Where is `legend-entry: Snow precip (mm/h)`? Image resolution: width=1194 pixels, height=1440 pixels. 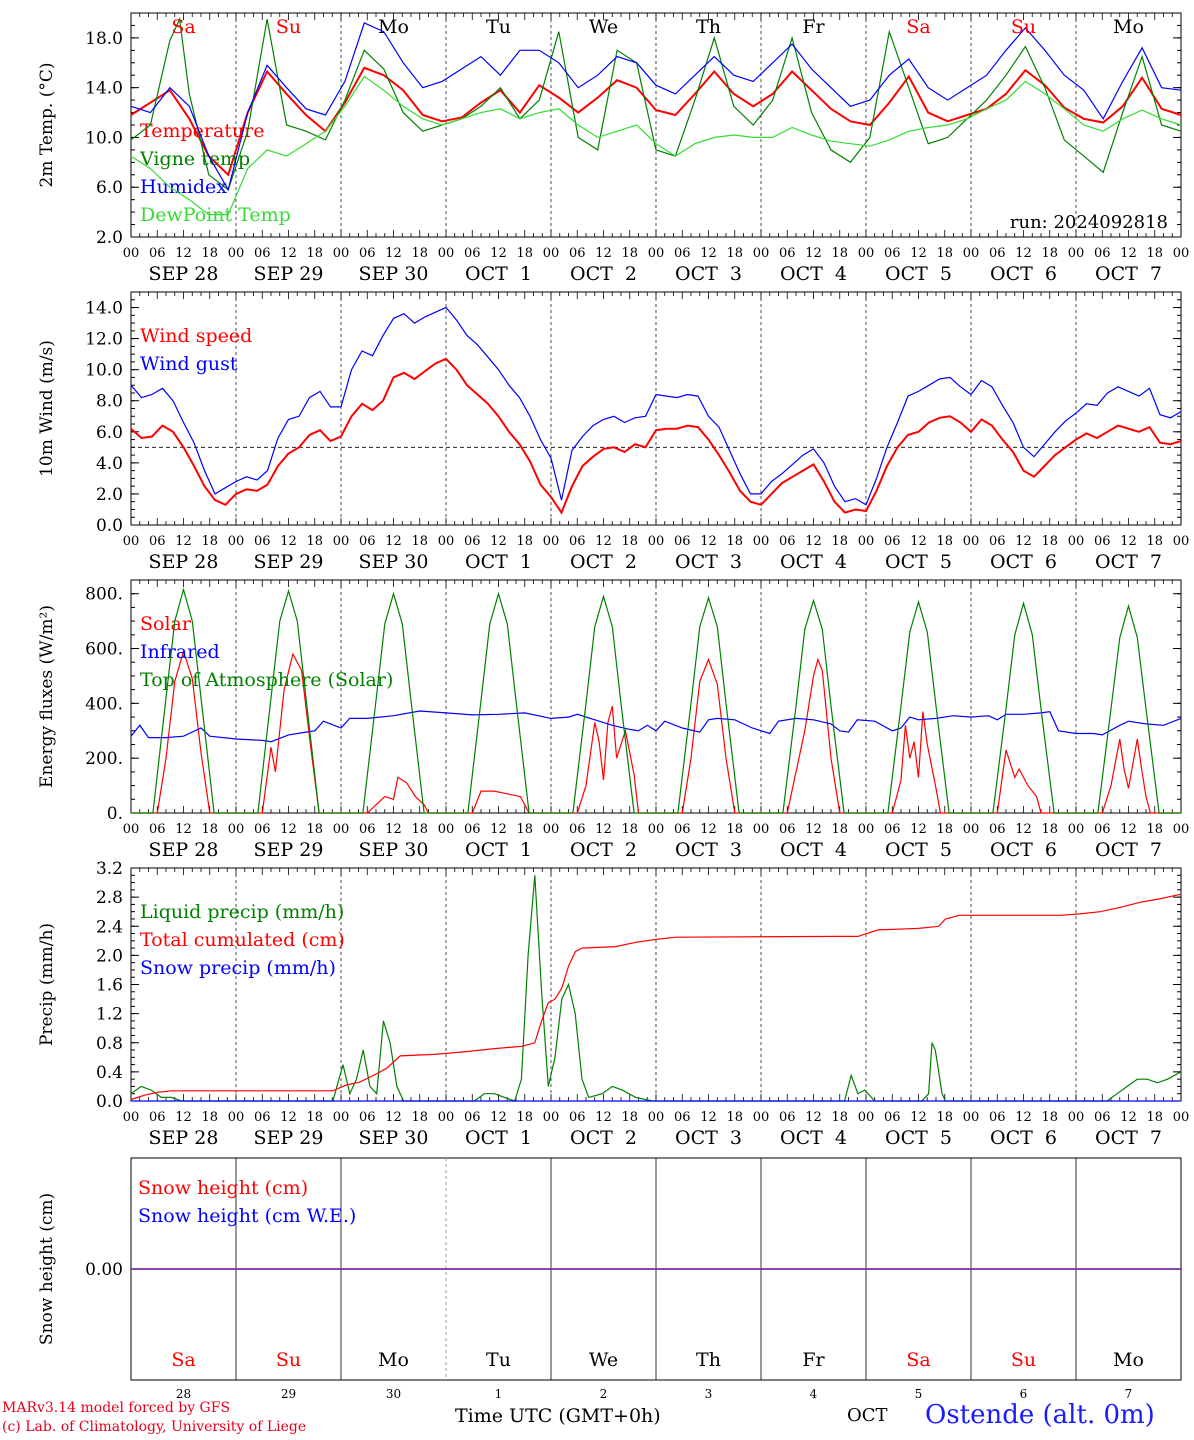
legend-entry: Snow precip (mm/h) is located at coordinates (238, 968).